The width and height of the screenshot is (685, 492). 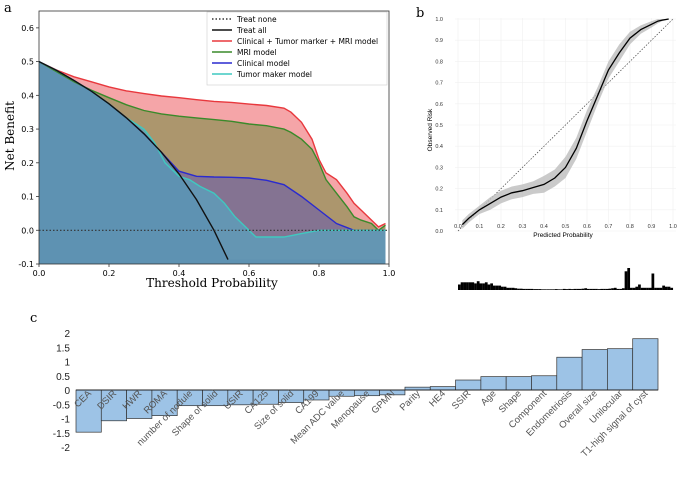 What do you see at coordinates (307, 41) in the screenshot?
I see `clinical-tumor-marker-mri-model-legend-label: Clinical + Tumor marker + MRI model` at bounding box center [307, 41].